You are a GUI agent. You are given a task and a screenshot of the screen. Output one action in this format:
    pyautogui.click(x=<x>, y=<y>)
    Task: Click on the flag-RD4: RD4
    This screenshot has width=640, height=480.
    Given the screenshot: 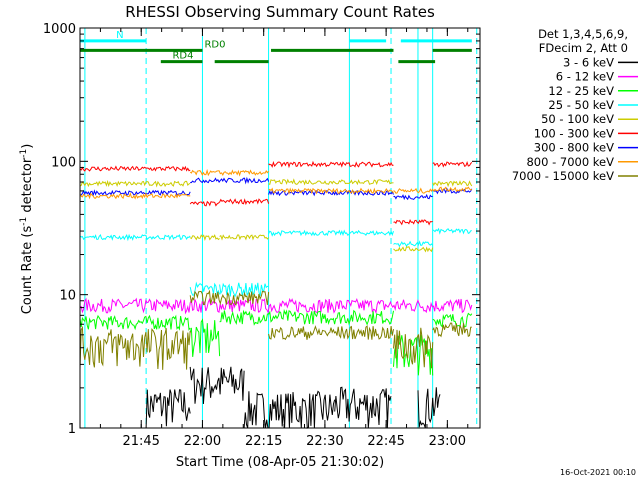 What is the action you would take?
    pyautogui.click(x=298, y=57)
    